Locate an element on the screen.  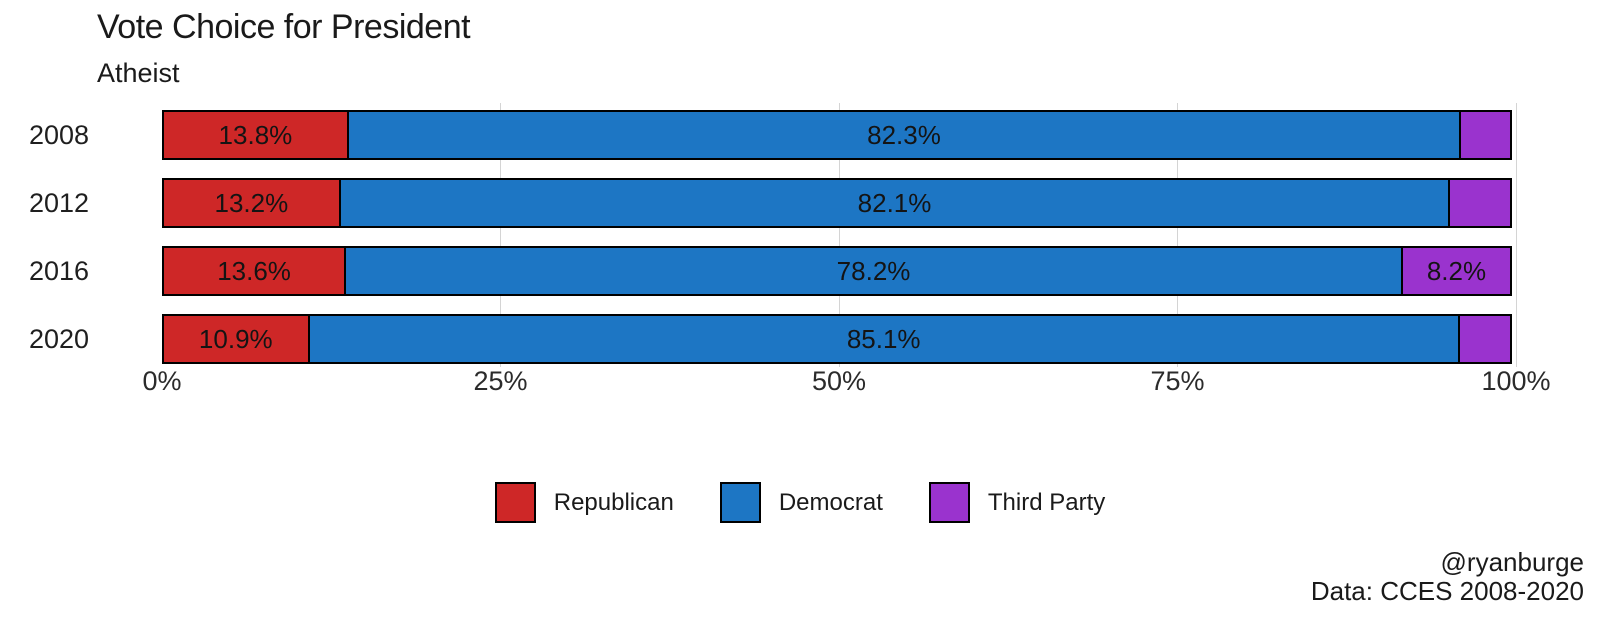
bar-row-2016: 13.6% 78.2% 8.2% is located at coordinates (839, 271).